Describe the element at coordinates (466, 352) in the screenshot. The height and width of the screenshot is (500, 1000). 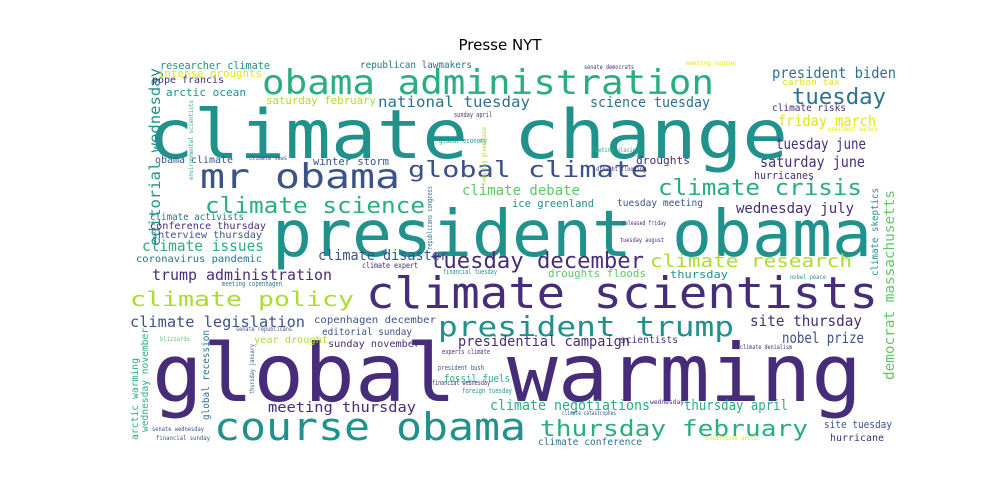
I see `word-experts-climate: experts climate` at that location.